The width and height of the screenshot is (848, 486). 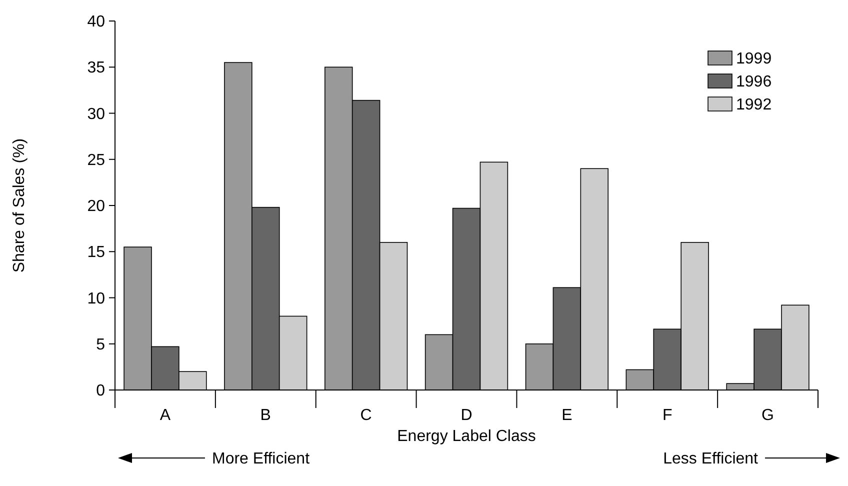 I want to click on legend-label: 1999, so click(x=754, y=59).